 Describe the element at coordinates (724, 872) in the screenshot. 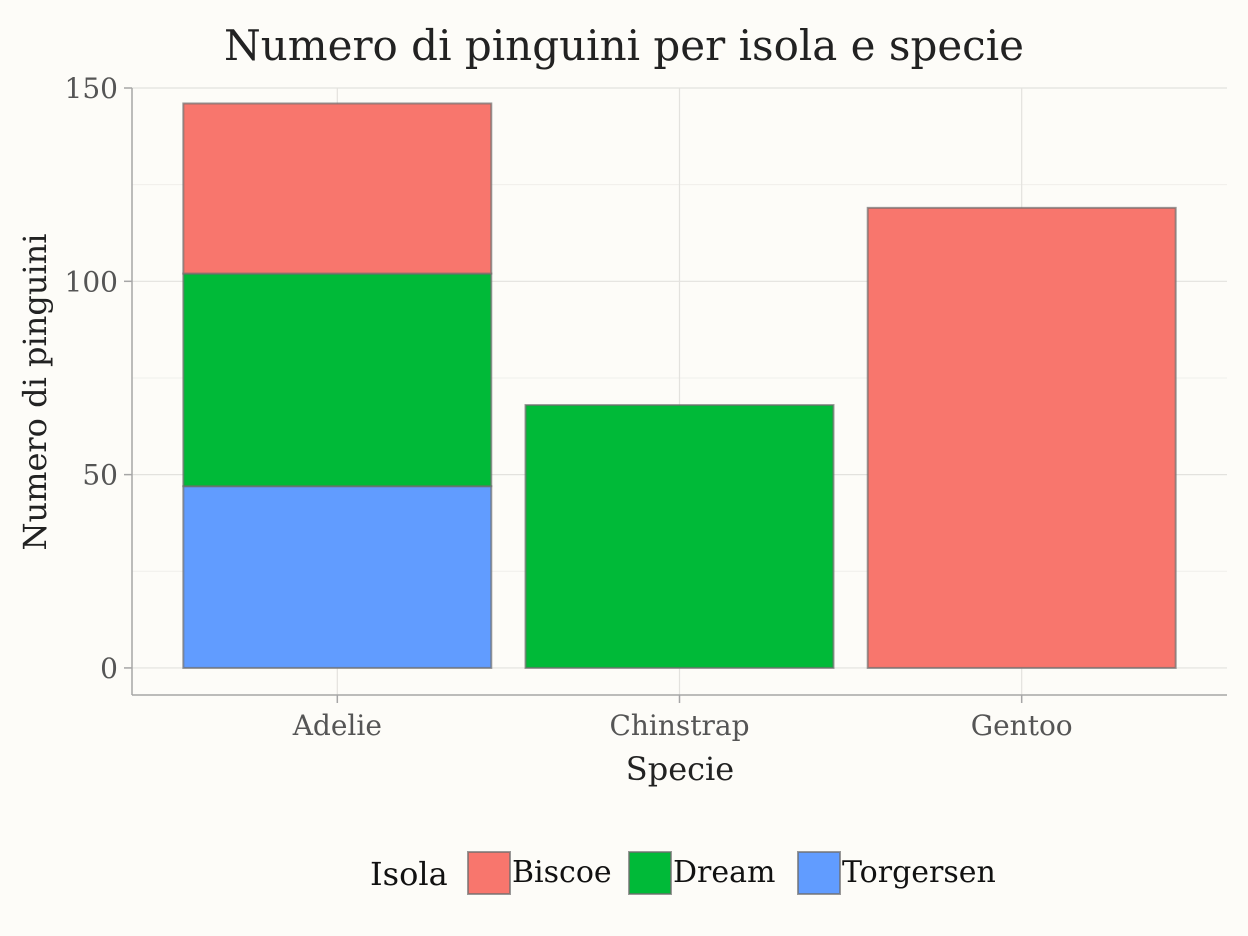

I see `legend-label-dream: Dream` at that location.